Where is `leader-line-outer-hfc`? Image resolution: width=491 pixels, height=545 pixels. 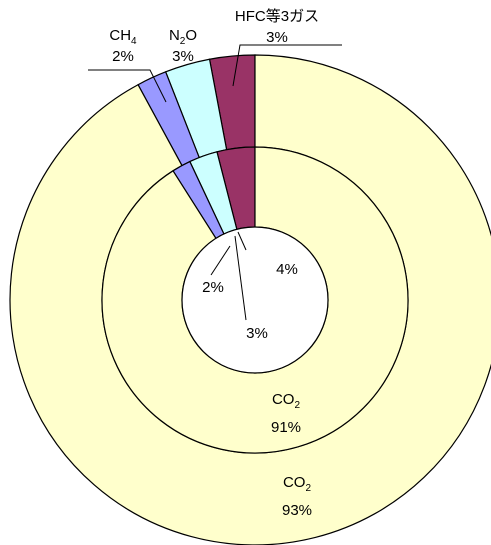 leader-line-outer-hfc is located at coordinates (287, 65).